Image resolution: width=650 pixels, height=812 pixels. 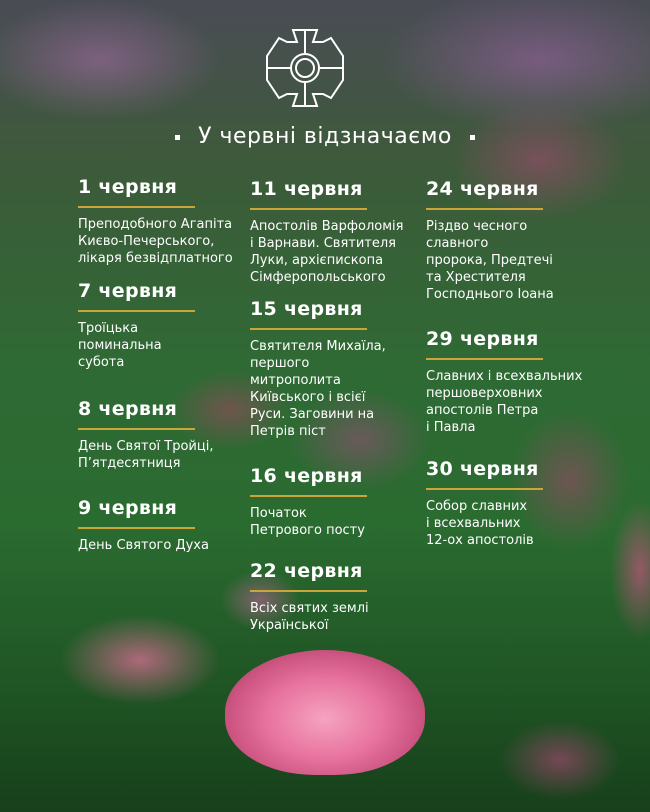 I want to click on event-date: 11 червня, so click(x=306, y=189).